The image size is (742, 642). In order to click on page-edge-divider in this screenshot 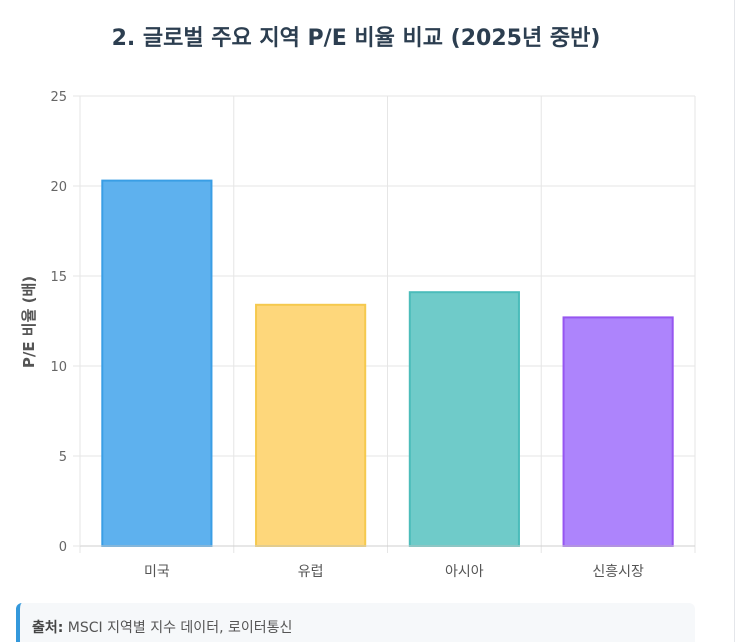, I will do `click(734, 321)`.